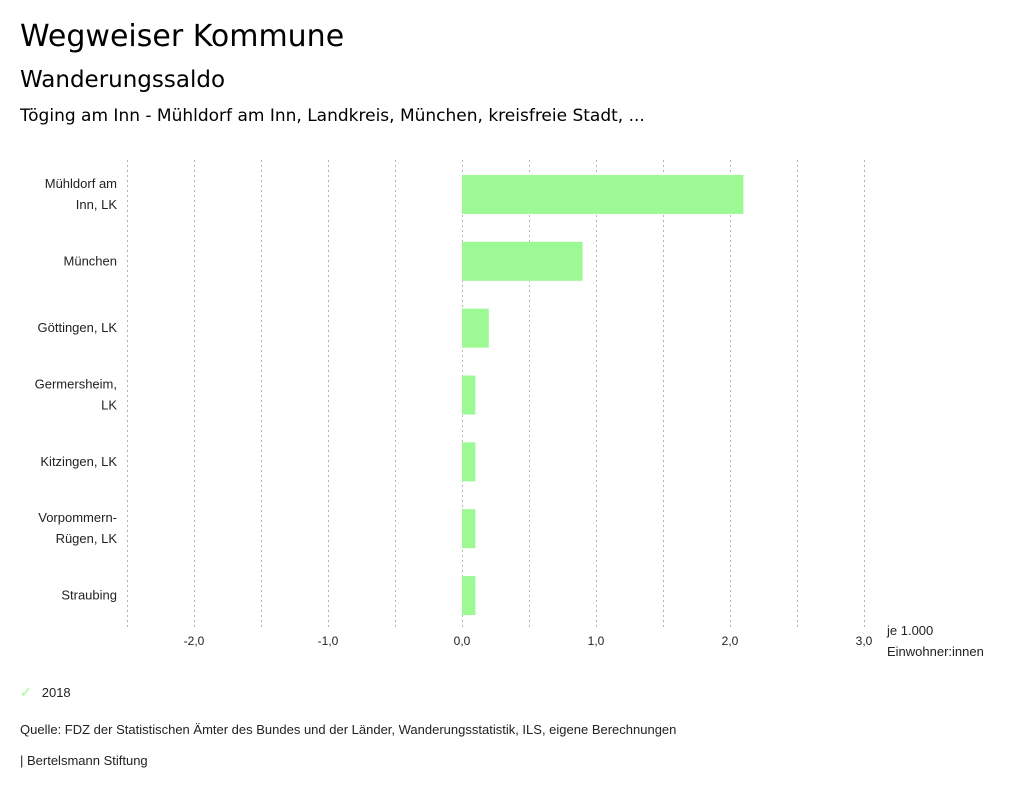 The height and width of the screenshot is (795, 1024). I want to click on x-tick-label: -2,0, so click(194, 641).